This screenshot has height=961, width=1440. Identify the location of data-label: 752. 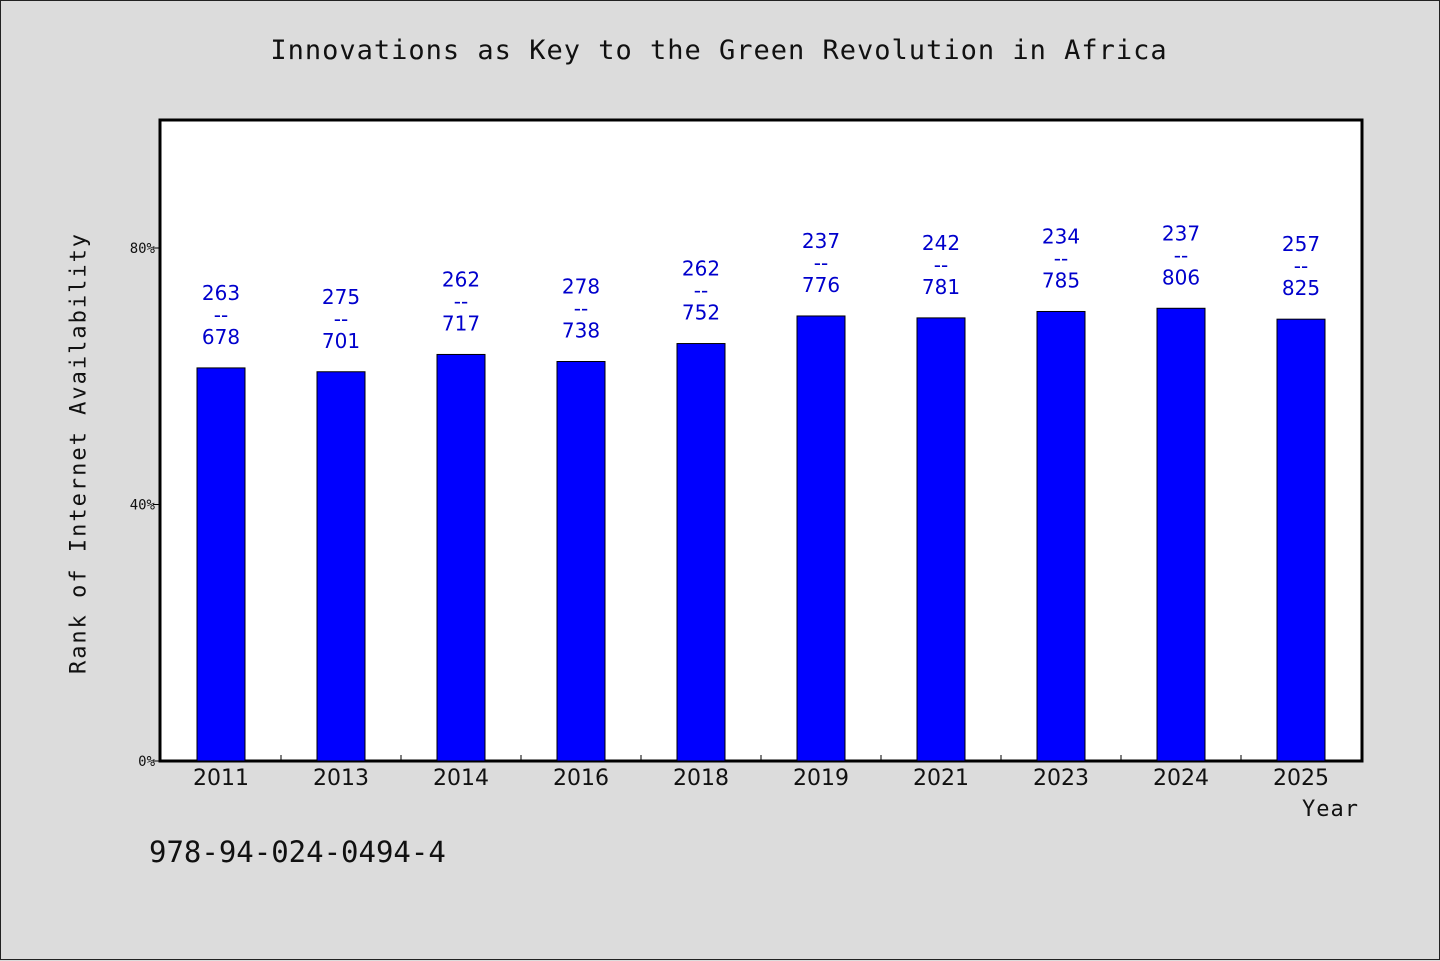
(701, 313).